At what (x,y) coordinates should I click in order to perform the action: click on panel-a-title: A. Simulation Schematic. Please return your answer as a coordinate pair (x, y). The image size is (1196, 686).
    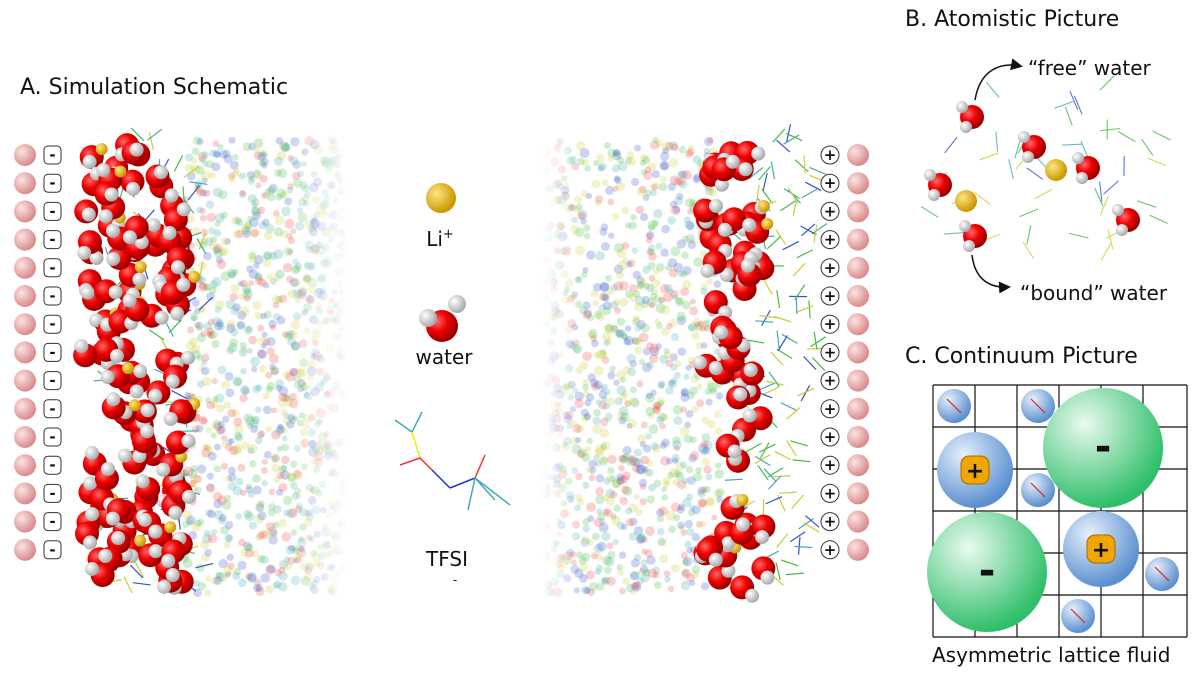
    Looking at the image, I should click on (154, 87).